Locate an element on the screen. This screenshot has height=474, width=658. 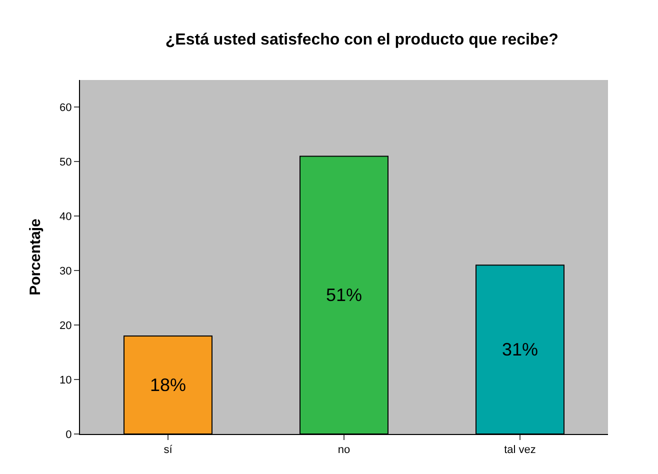
x-tick-label: tal vez is located at coordinates (520, 450).